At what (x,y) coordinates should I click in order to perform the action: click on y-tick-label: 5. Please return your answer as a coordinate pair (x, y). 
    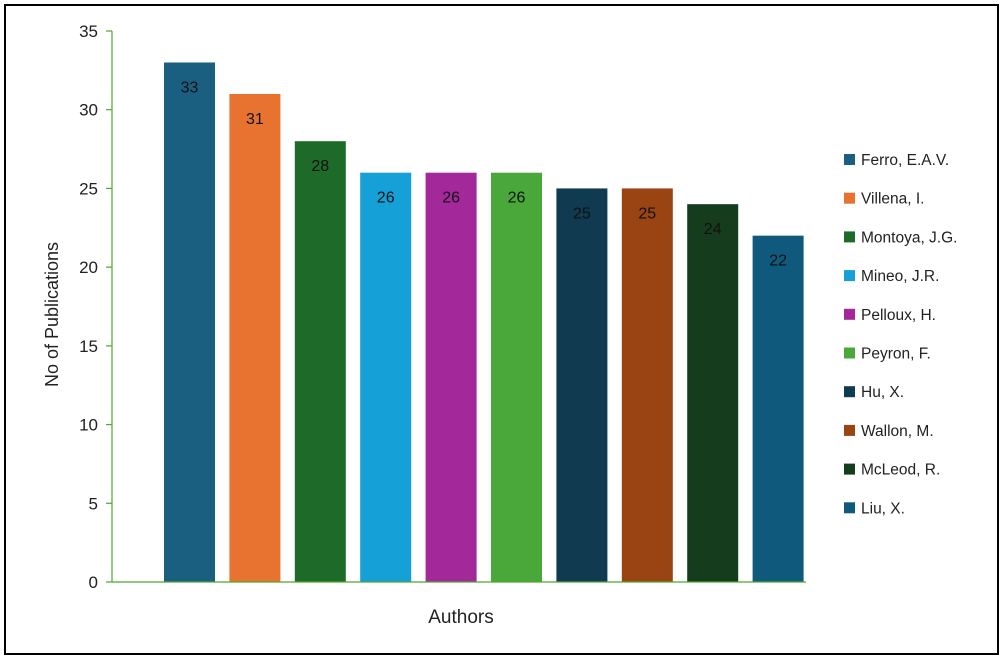
    Looking at the image, I should click on (93, 503).